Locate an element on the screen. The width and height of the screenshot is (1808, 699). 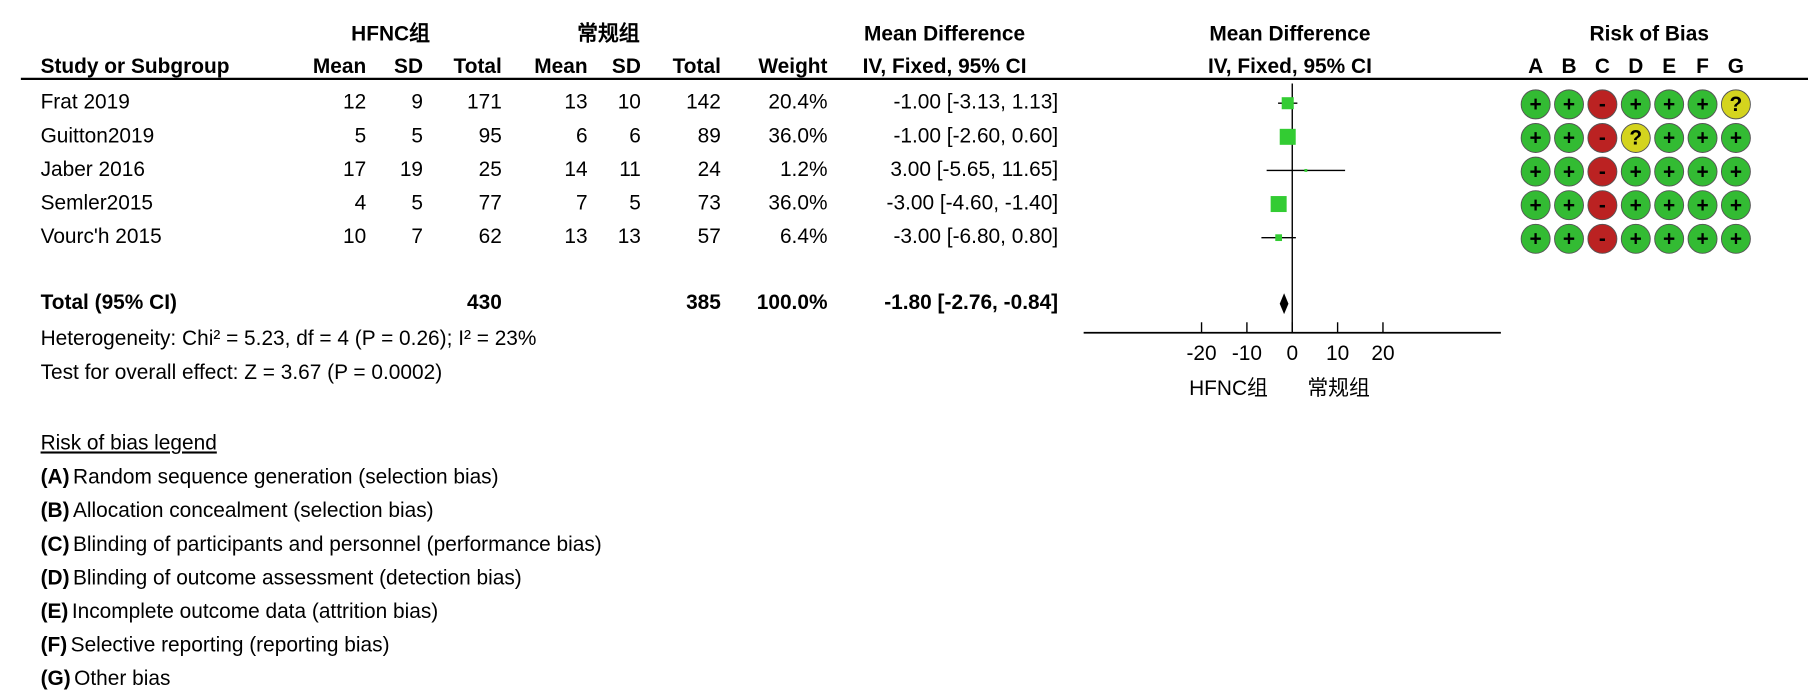
legend-text: Selective reporting (reporting bias) is located at coordinates (230, 644).